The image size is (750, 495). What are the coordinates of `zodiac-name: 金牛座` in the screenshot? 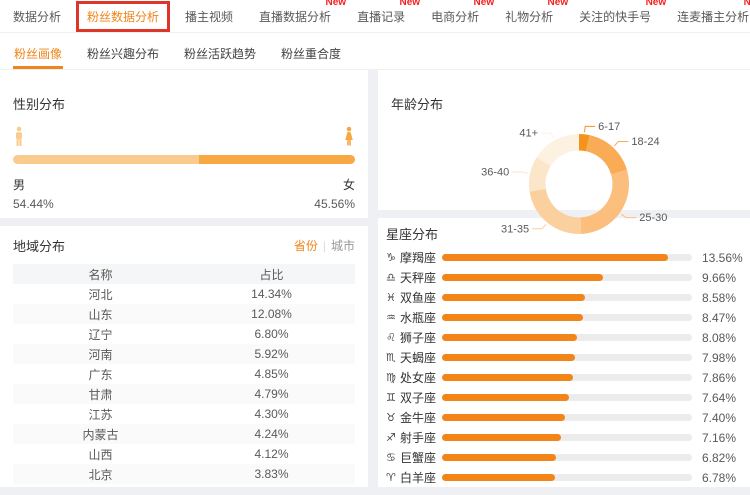 It's located at (418, 418).